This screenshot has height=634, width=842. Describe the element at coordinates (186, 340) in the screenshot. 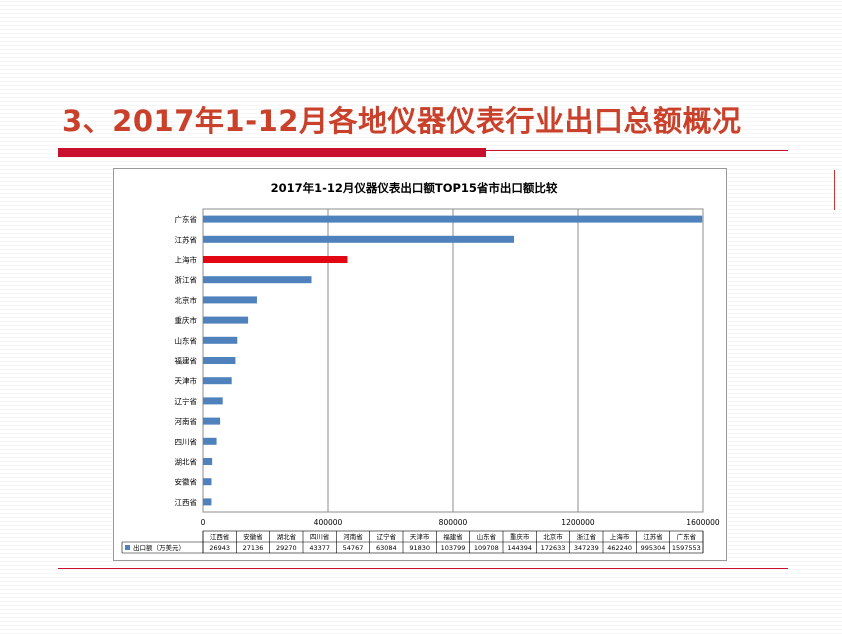

I see `category-label: 山东省` at that location.